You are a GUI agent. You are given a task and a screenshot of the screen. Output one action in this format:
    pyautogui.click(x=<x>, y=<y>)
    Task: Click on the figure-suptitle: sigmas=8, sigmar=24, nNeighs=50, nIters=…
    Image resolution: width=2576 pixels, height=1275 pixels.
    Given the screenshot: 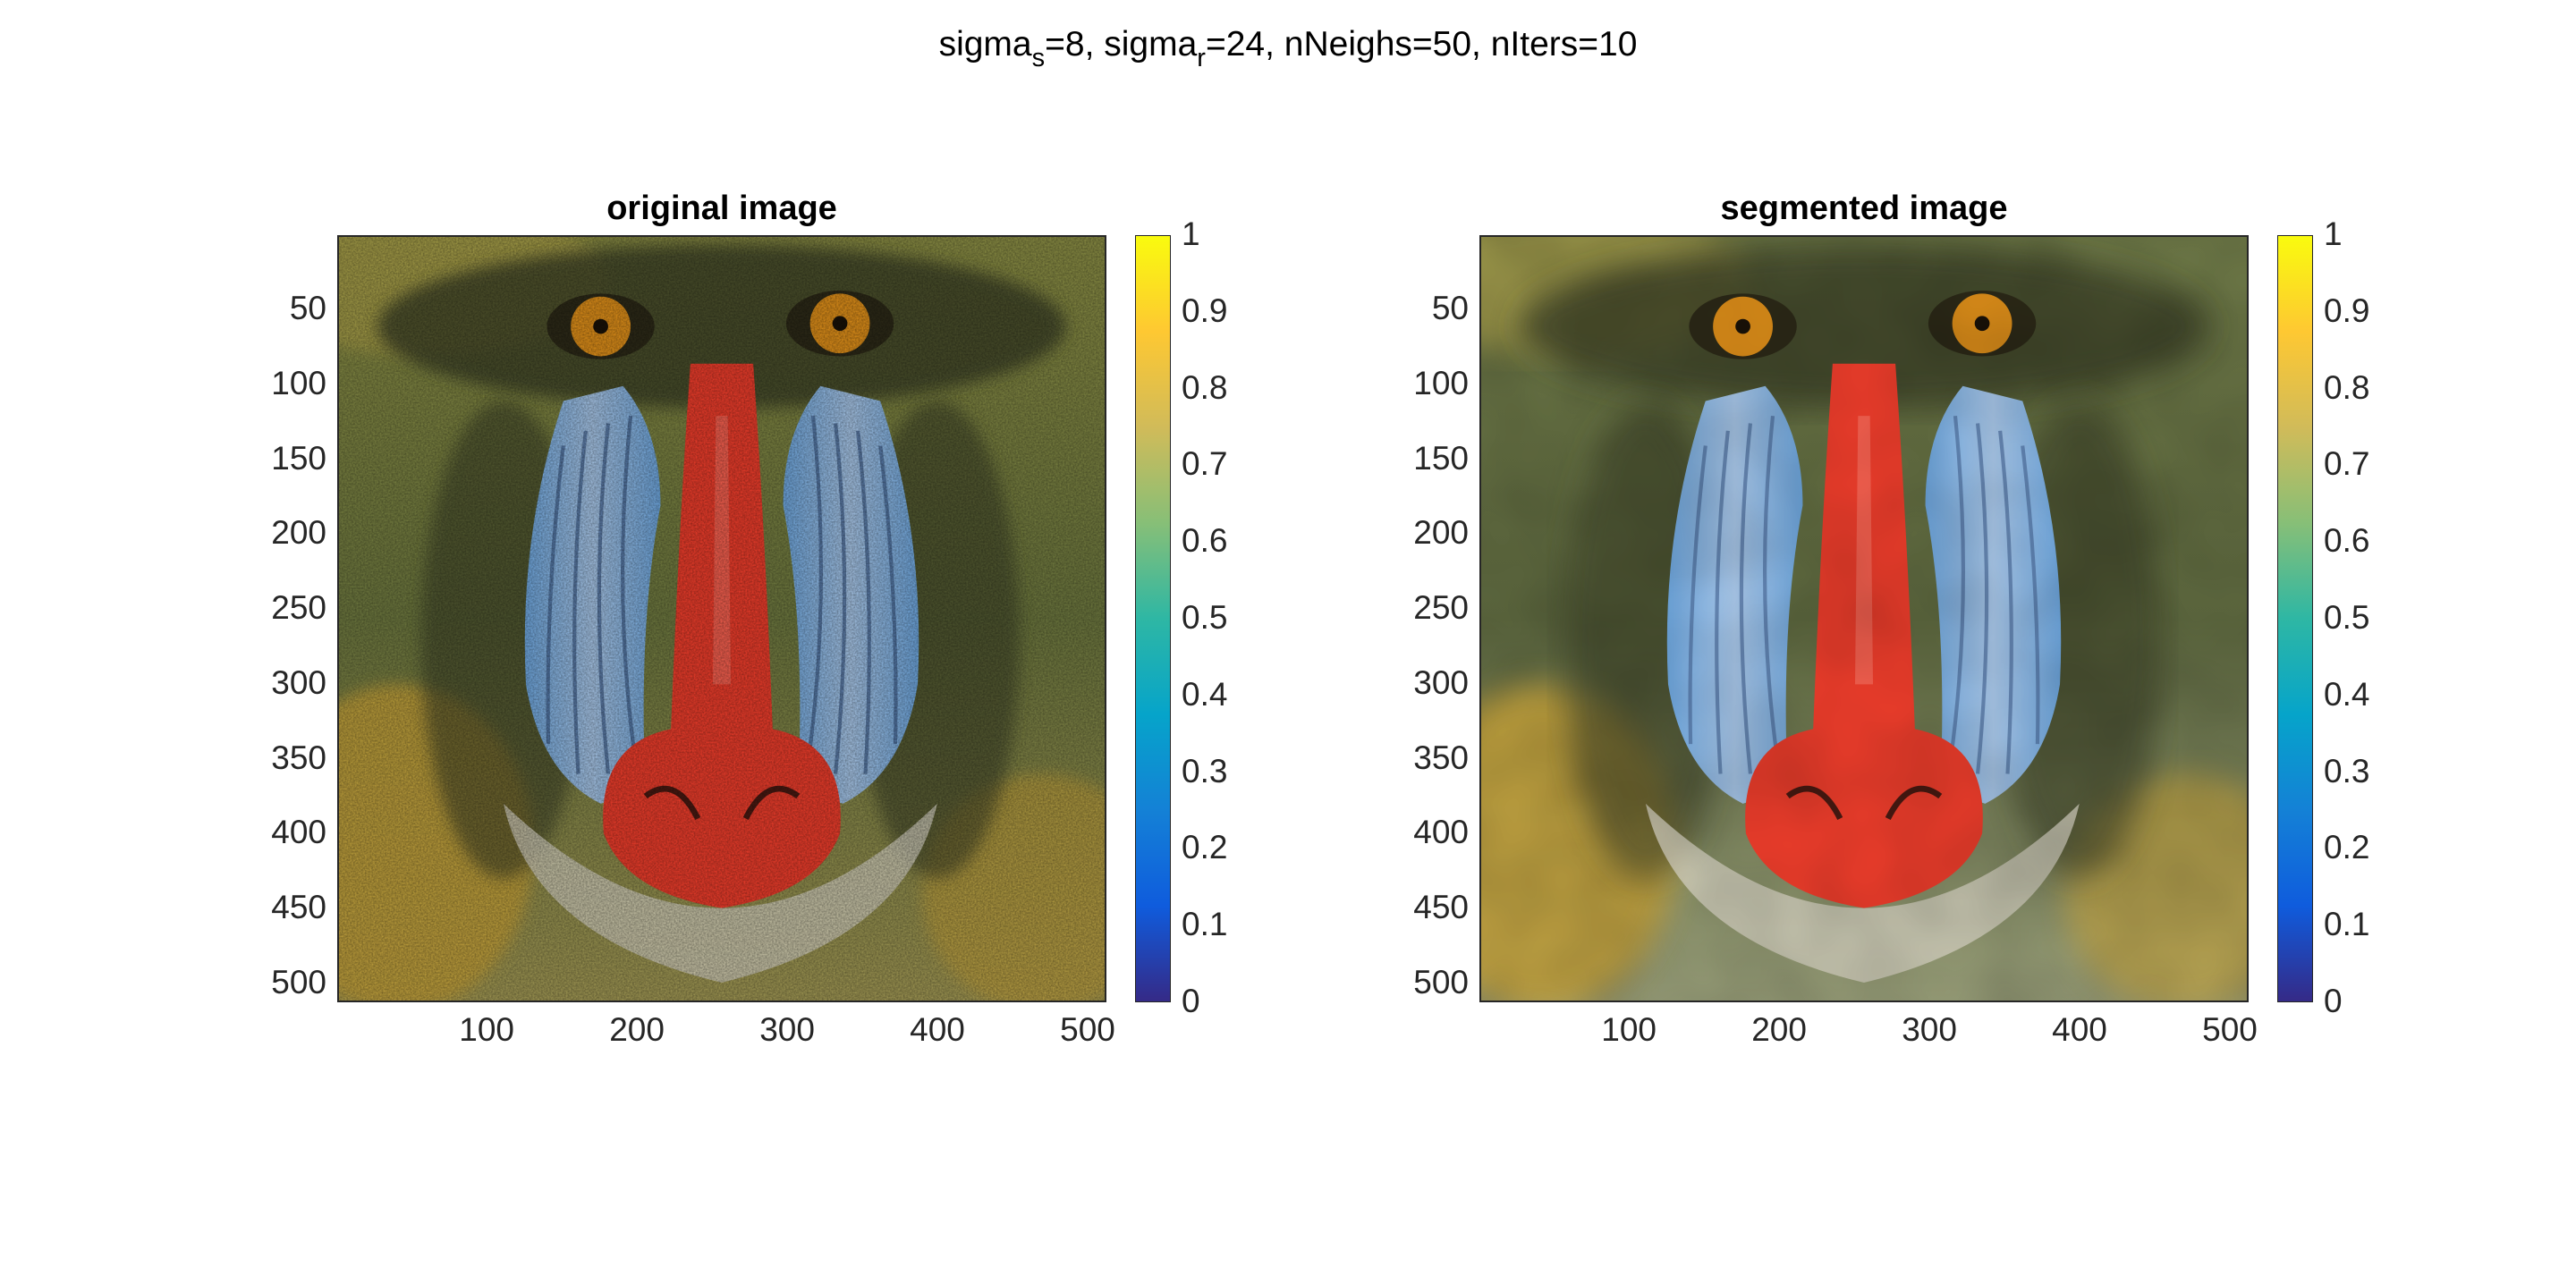 What is the action you would take?
    pyautogui.click(x=1288, y=44)
    